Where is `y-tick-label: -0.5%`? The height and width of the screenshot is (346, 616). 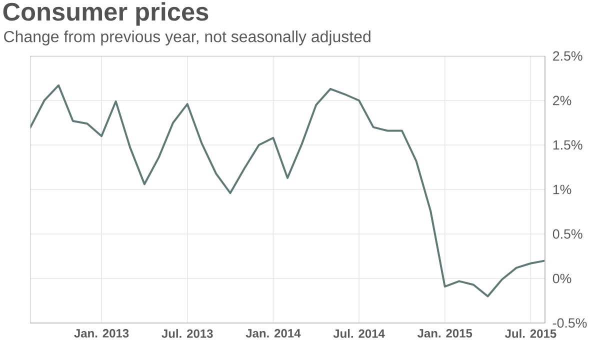 y-tick-label: -0.5% is located at coordinates (569, 323).